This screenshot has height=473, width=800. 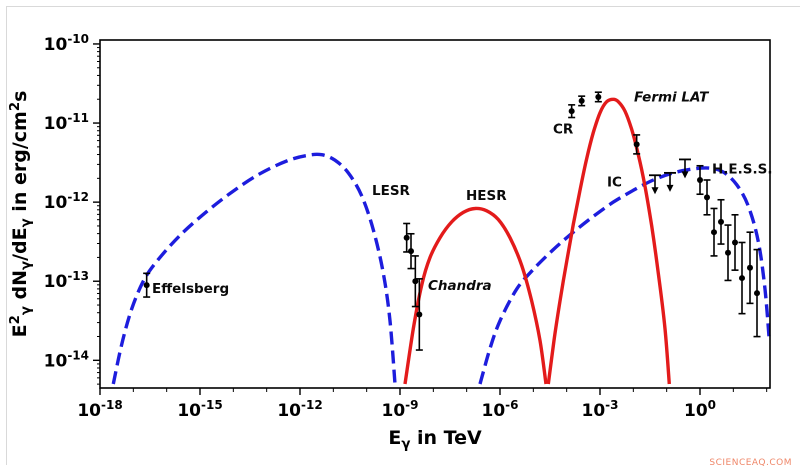 What do you see at coordinates (6, 235) in the screenshot?
I see `figure-border-left` at bounding box center [6, 235].